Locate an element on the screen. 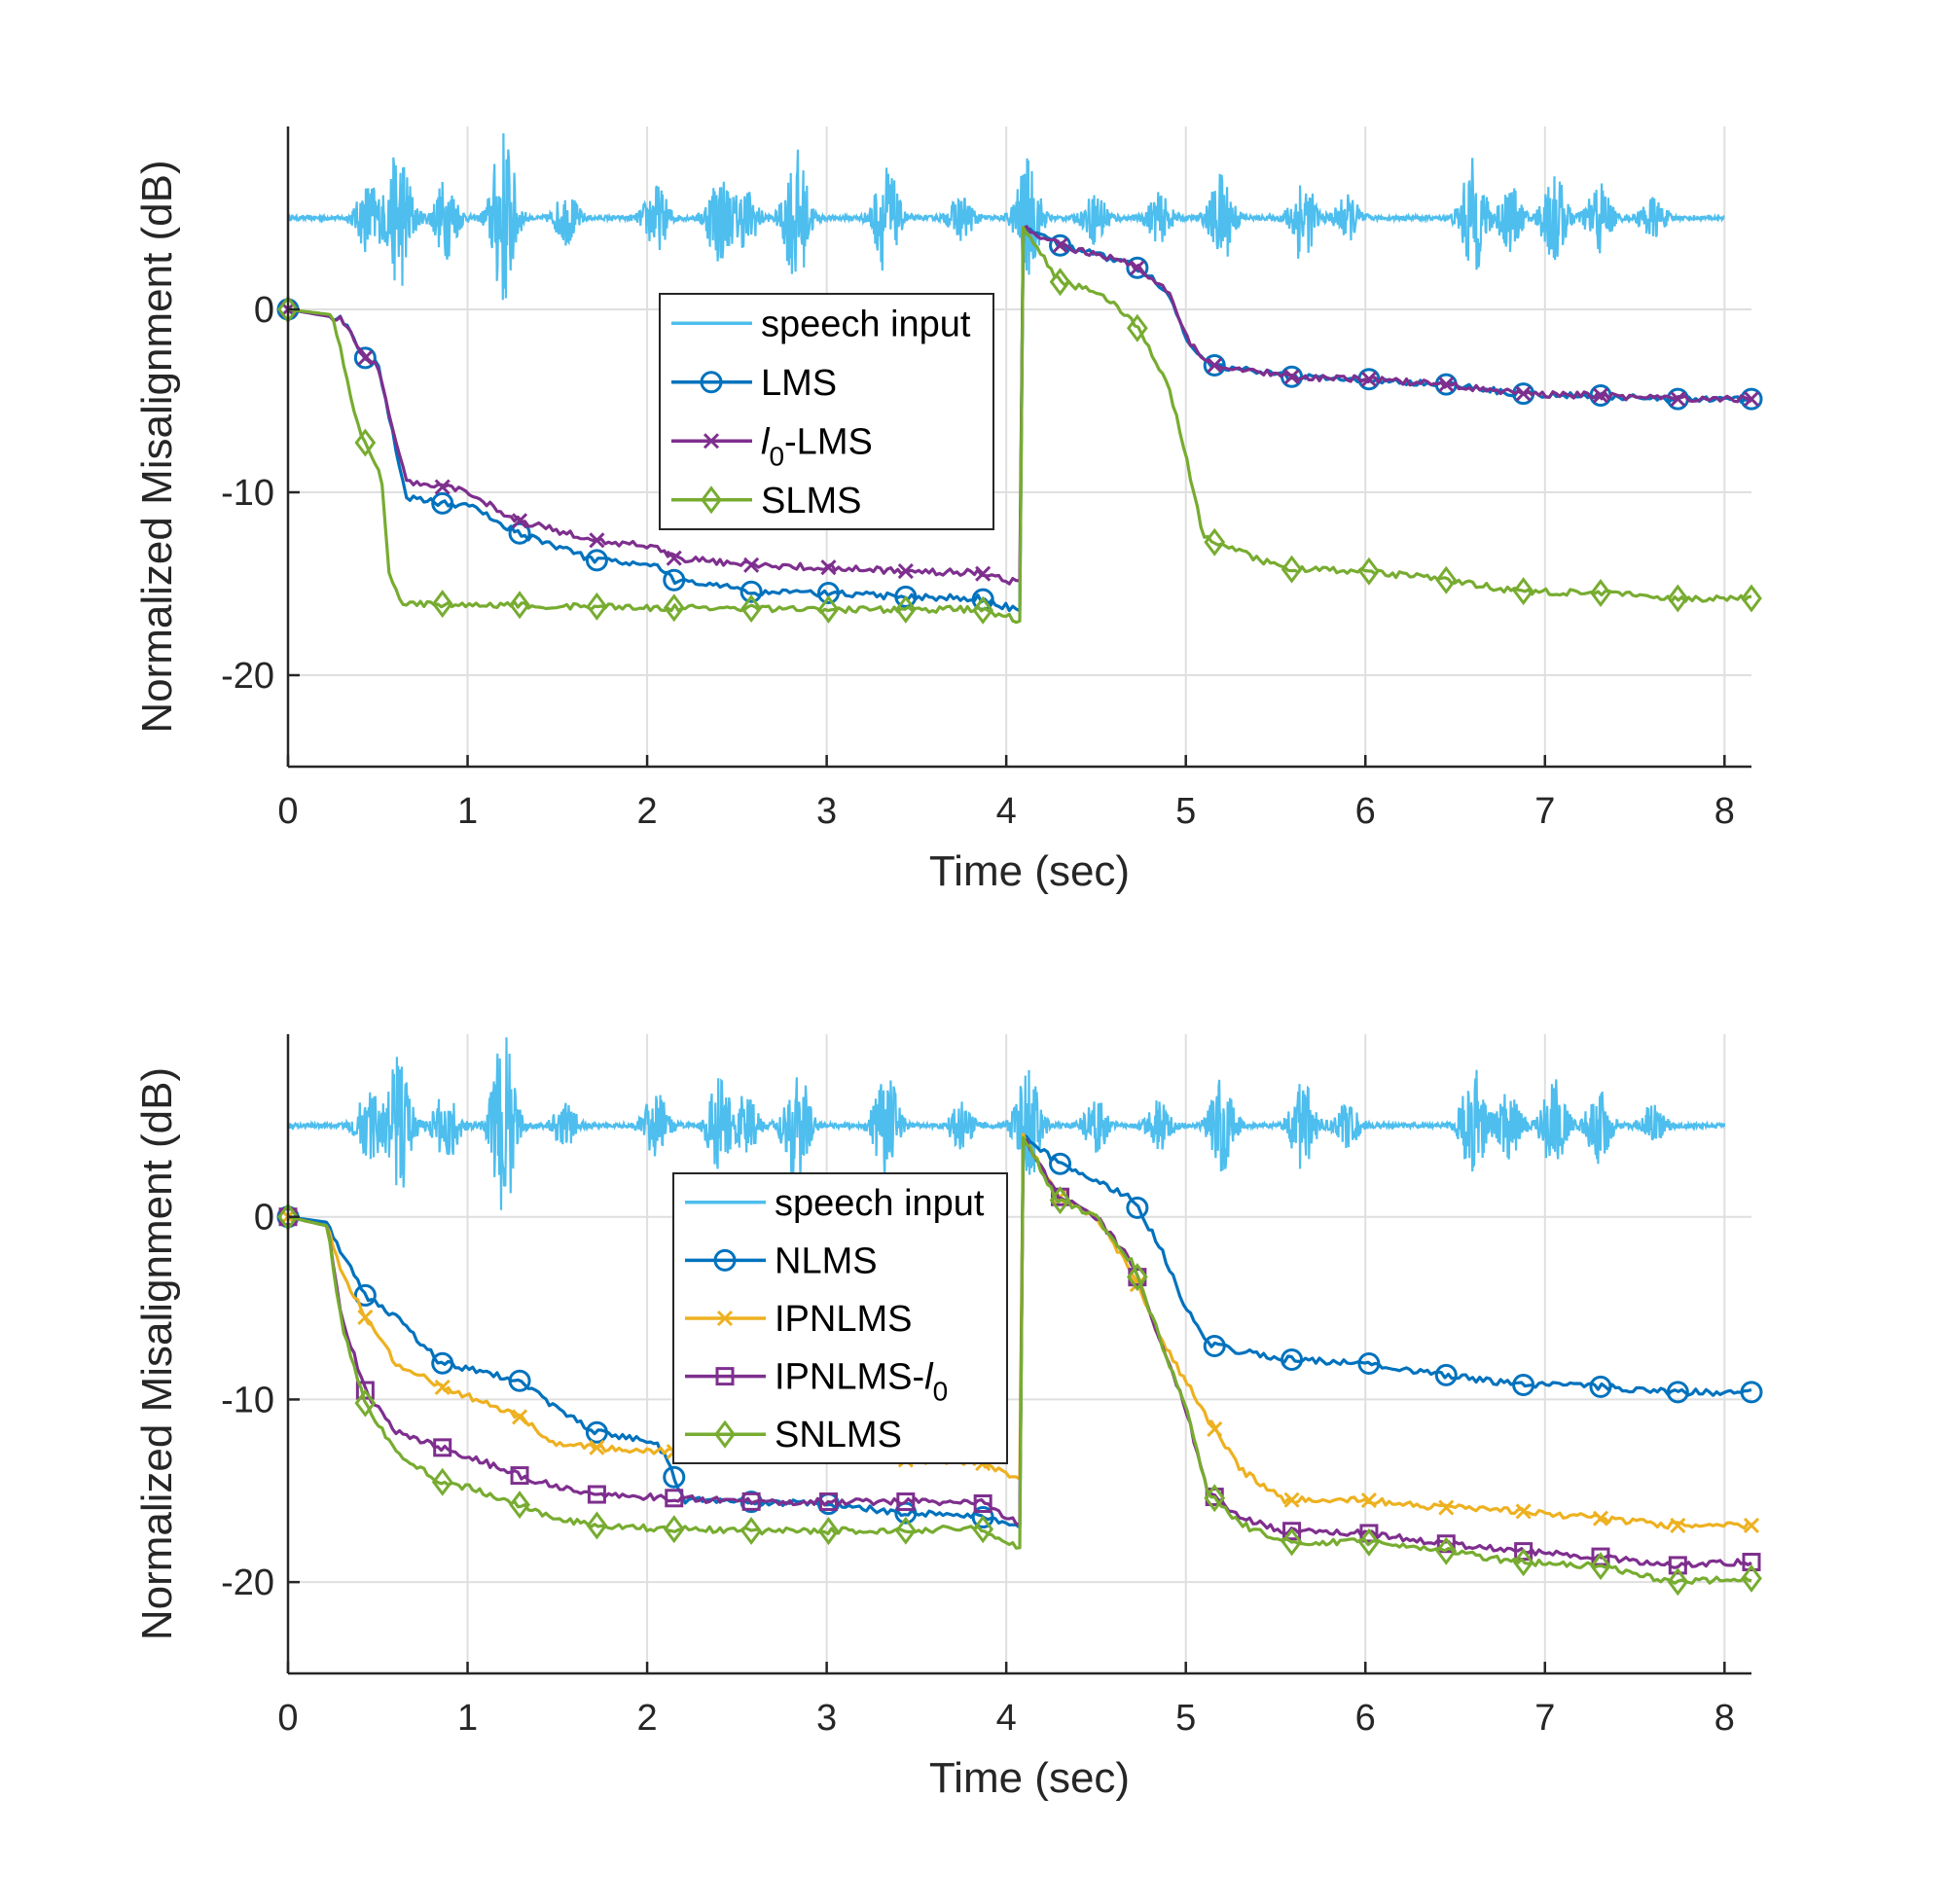 The height and width of the screenshot is (1904, 1948). legend-label: l0-LMS is located at coordinates (817, 446).